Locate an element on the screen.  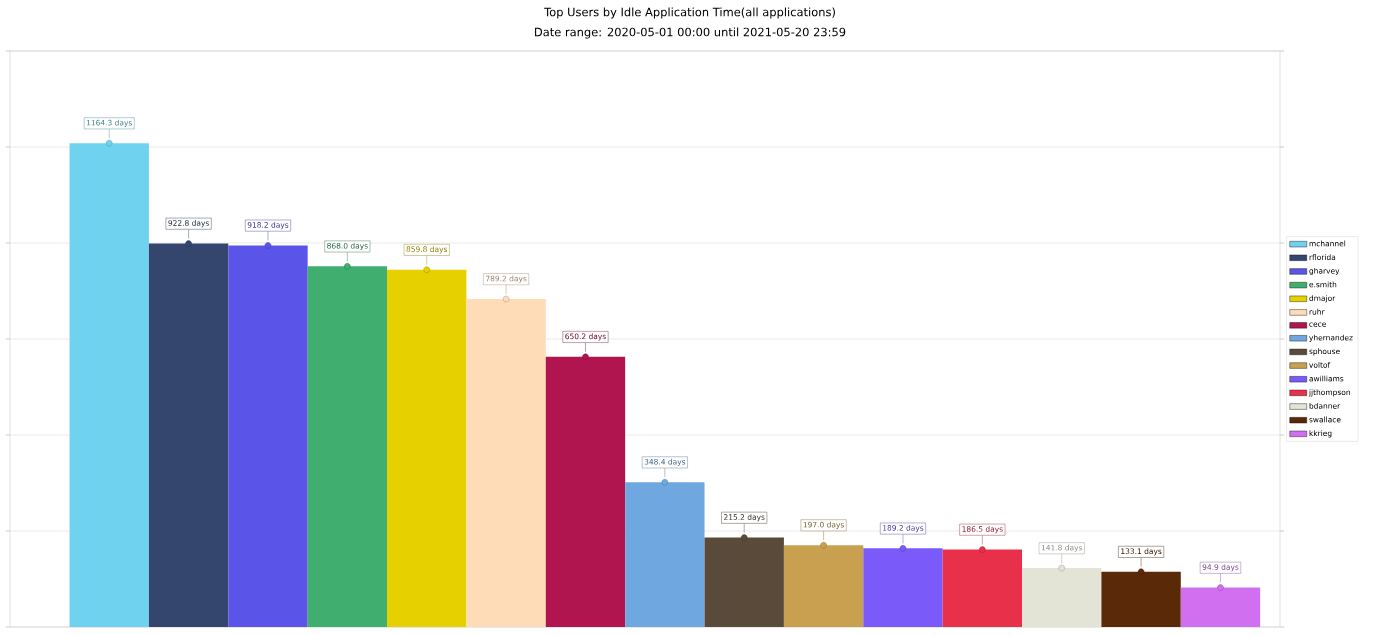
chart-title: Top Users by Idle Application Time(all applications) is located at coordinates (689, 13).